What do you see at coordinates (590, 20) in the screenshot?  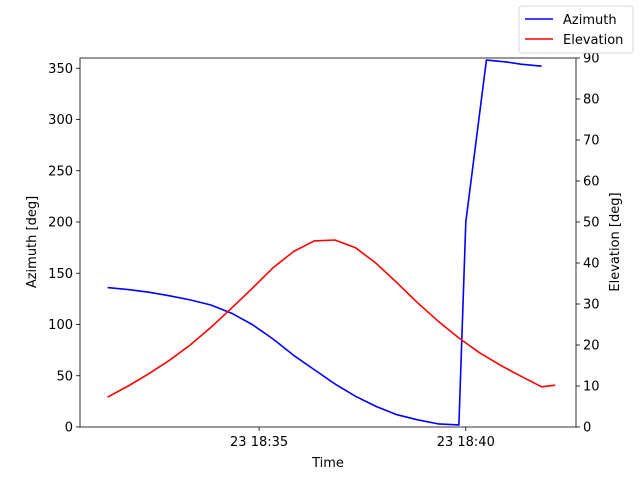 I see `legend-label-azimuth: Azimuth` at bounding box center [590, 20].